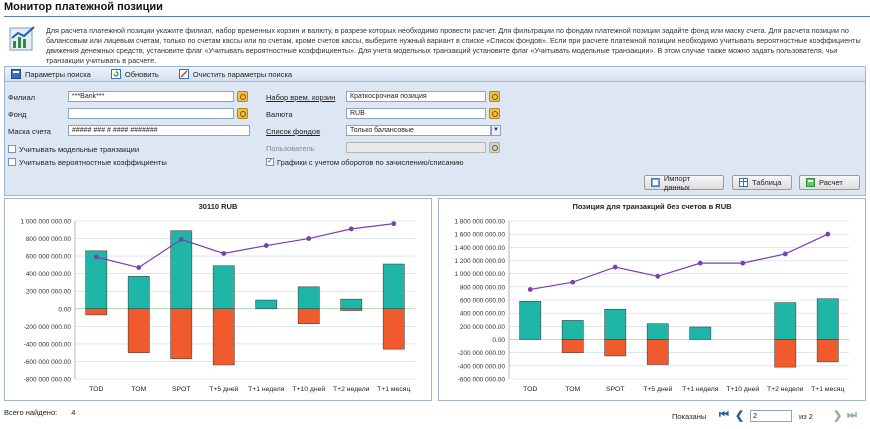 This screenshot has width=870, height=429. Describe the element at coordinates (437, 16) in the screenshot. I see `title-divider` at that location.